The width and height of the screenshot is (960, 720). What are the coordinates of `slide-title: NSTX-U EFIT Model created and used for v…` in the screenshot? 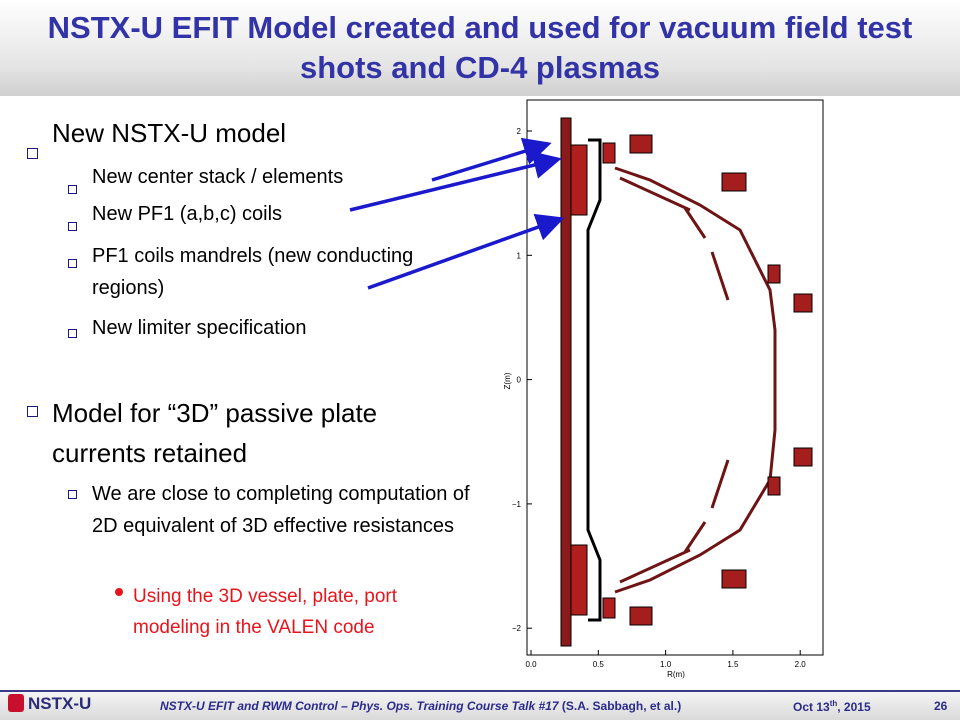 It's located at (480, 48).